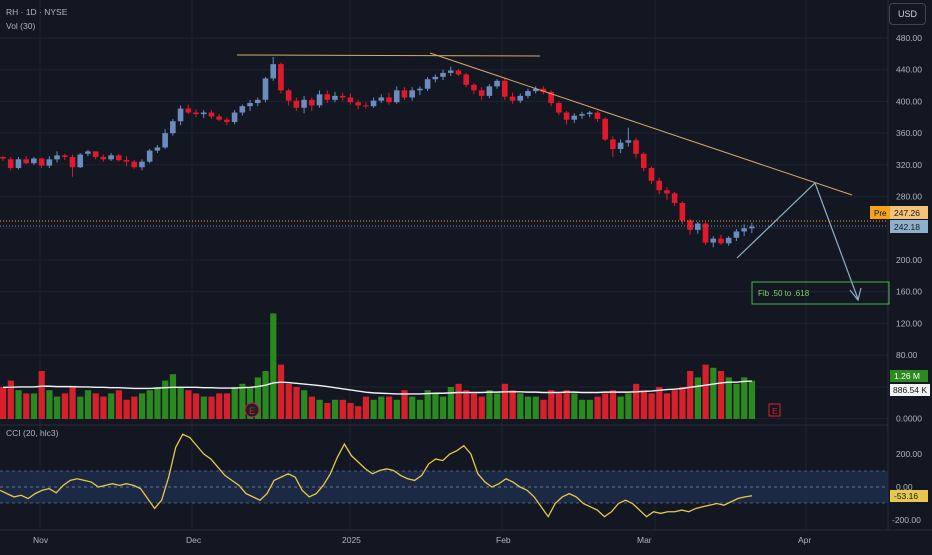  What do you see at coordinates (907, 213) in the screenshot?
I see `premarket-value: 247.26` at bounding box center [907, 213].